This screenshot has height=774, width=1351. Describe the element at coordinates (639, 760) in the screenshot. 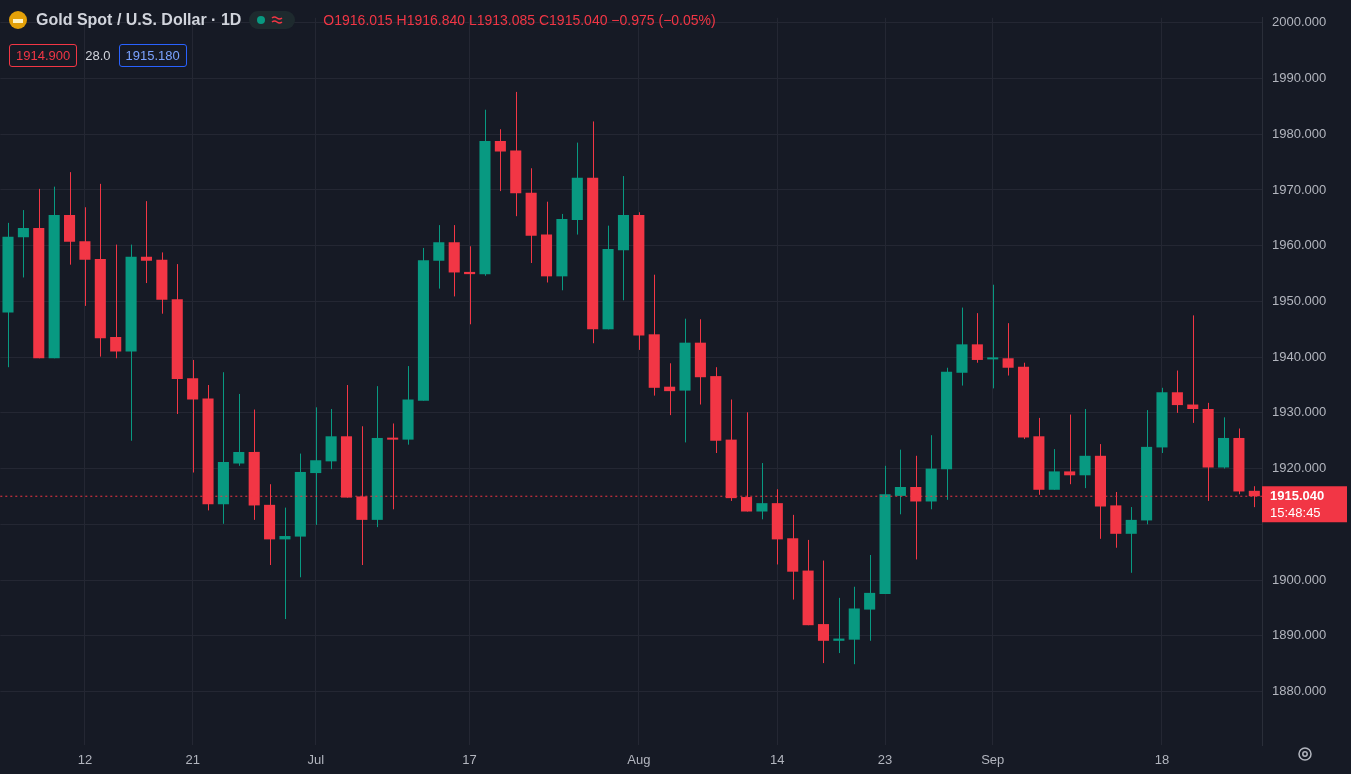

I see `x-tick-label: Aug` at that location.